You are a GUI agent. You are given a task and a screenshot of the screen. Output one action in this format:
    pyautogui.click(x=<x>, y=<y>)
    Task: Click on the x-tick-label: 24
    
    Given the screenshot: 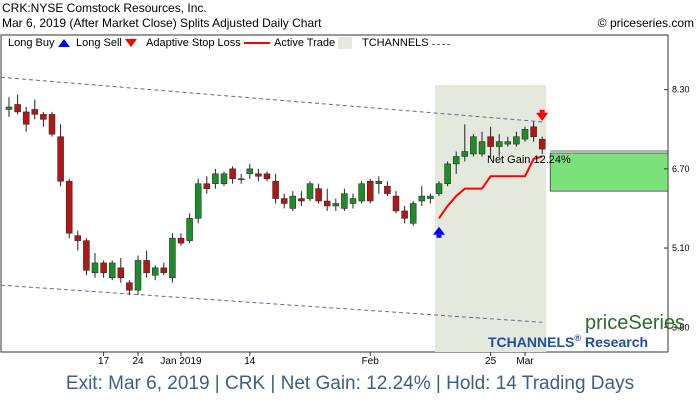 What is the action you would take?
    pyautogui.click(x=138, y=361)
    